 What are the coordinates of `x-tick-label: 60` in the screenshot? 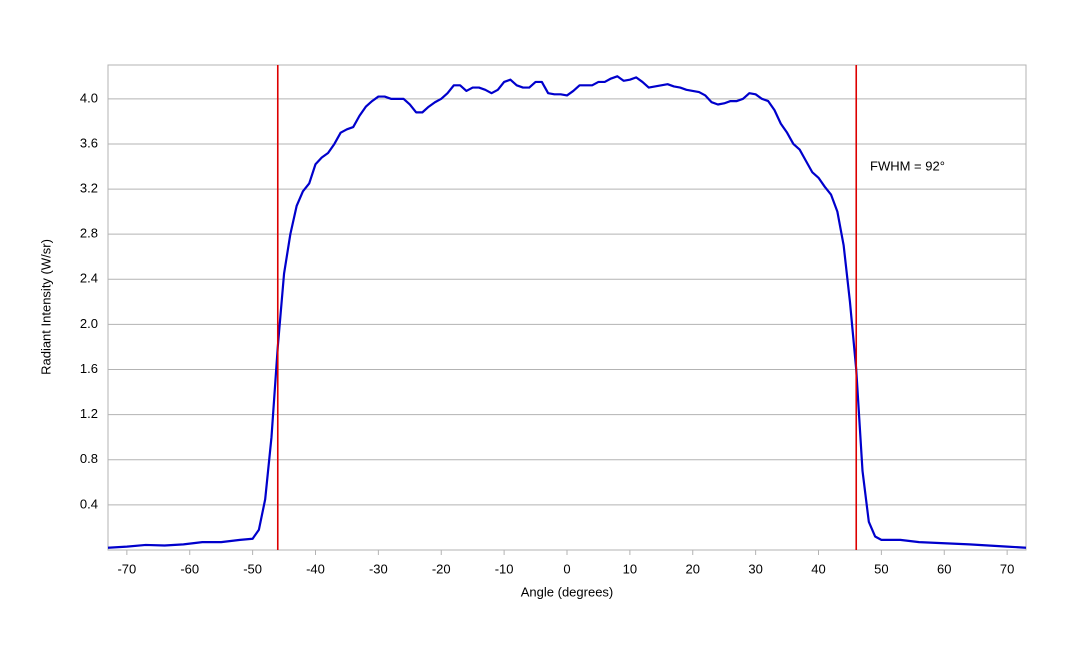 It's located at (944, 568).